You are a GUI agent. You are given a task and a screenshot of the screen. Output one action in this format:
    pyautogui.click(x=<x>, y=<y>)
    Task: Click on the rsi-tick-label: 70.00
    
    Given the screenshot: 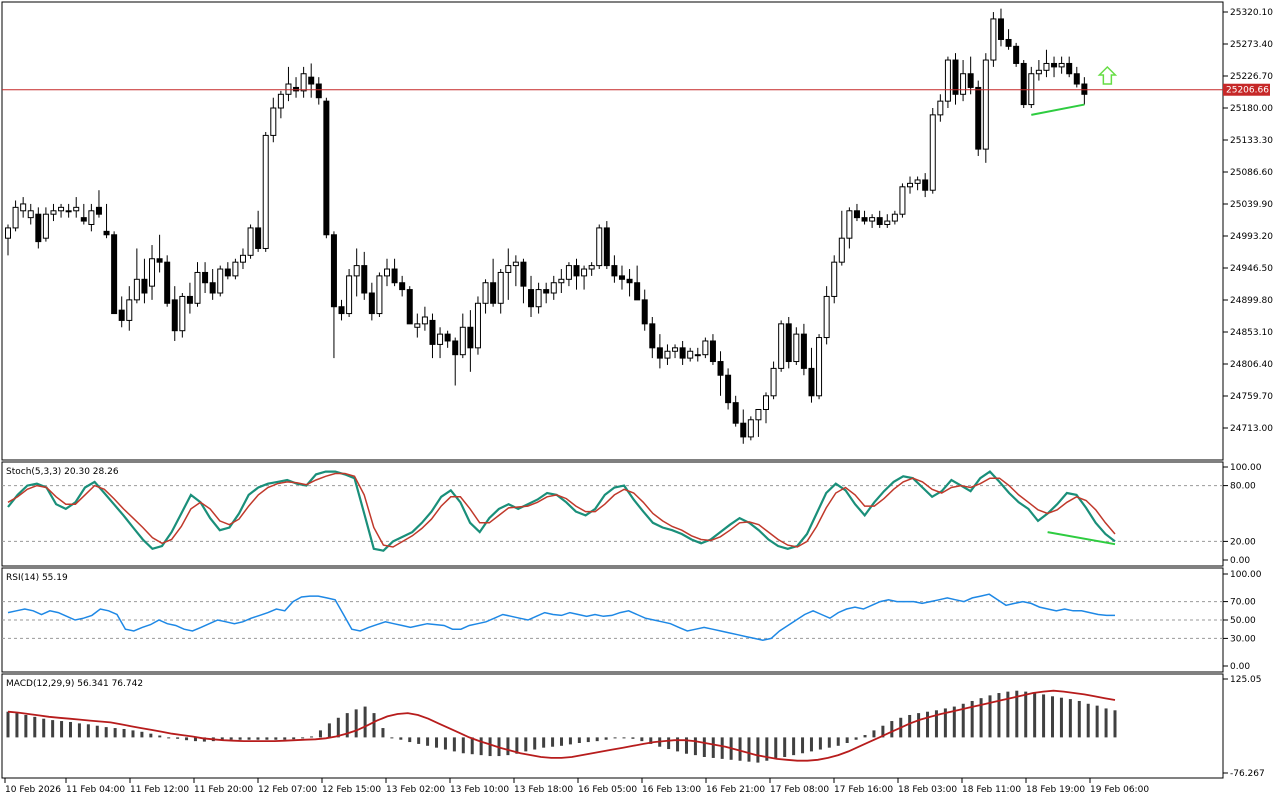 What is the action you would take?
    pyautogui.click(x=1243, y=603)
    